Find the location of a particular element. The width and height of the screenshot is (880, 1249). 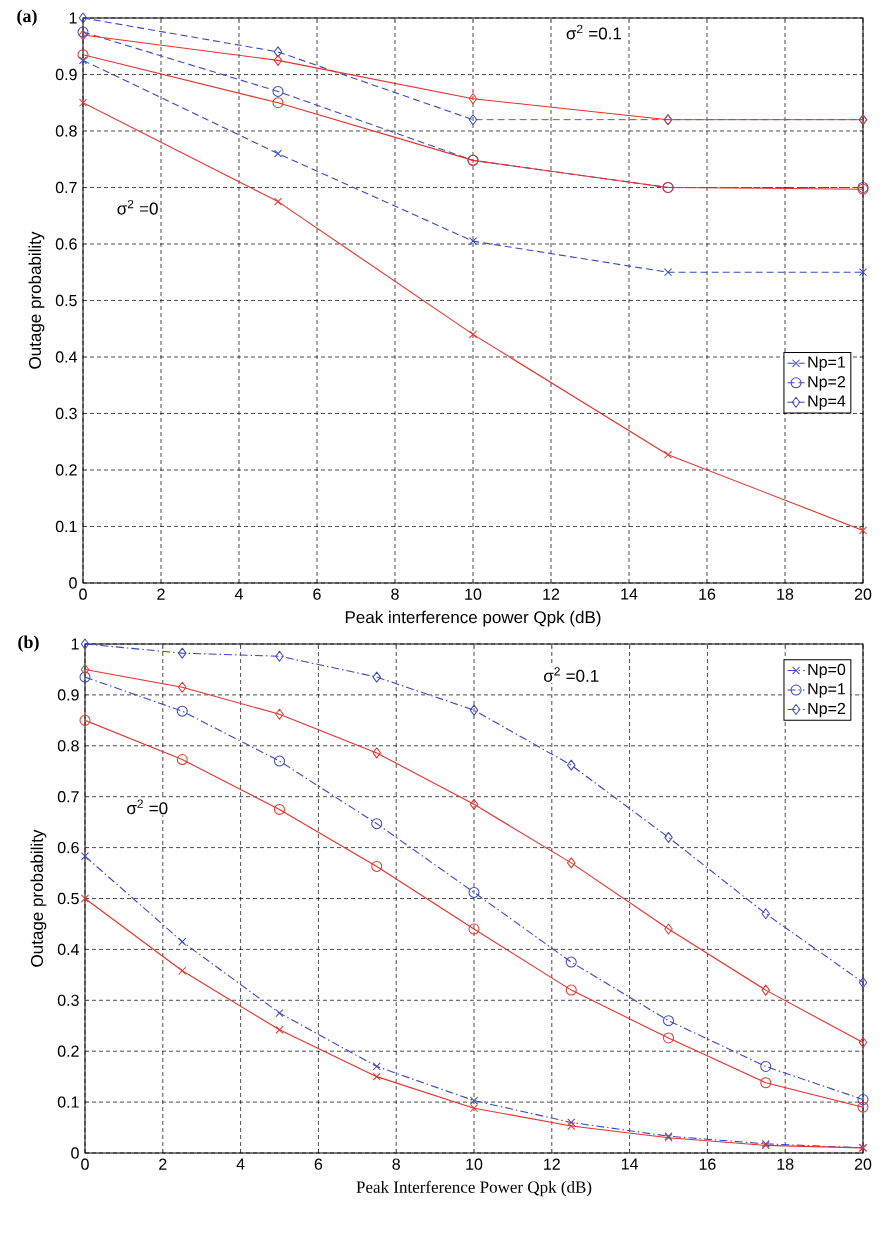

chart-title: (b) is located at coordinates (28, 643).